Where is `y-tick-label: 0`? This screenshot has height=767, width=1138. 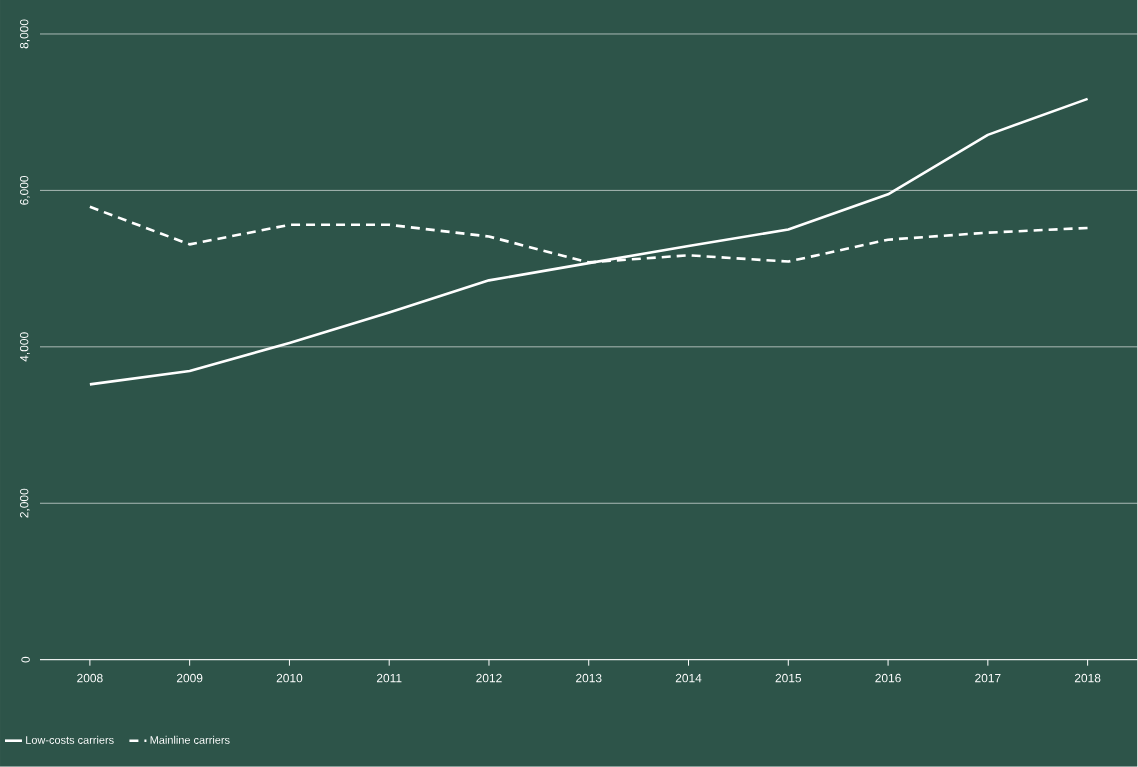
y-tick-label: 0 is located at coordinates (25, 660).